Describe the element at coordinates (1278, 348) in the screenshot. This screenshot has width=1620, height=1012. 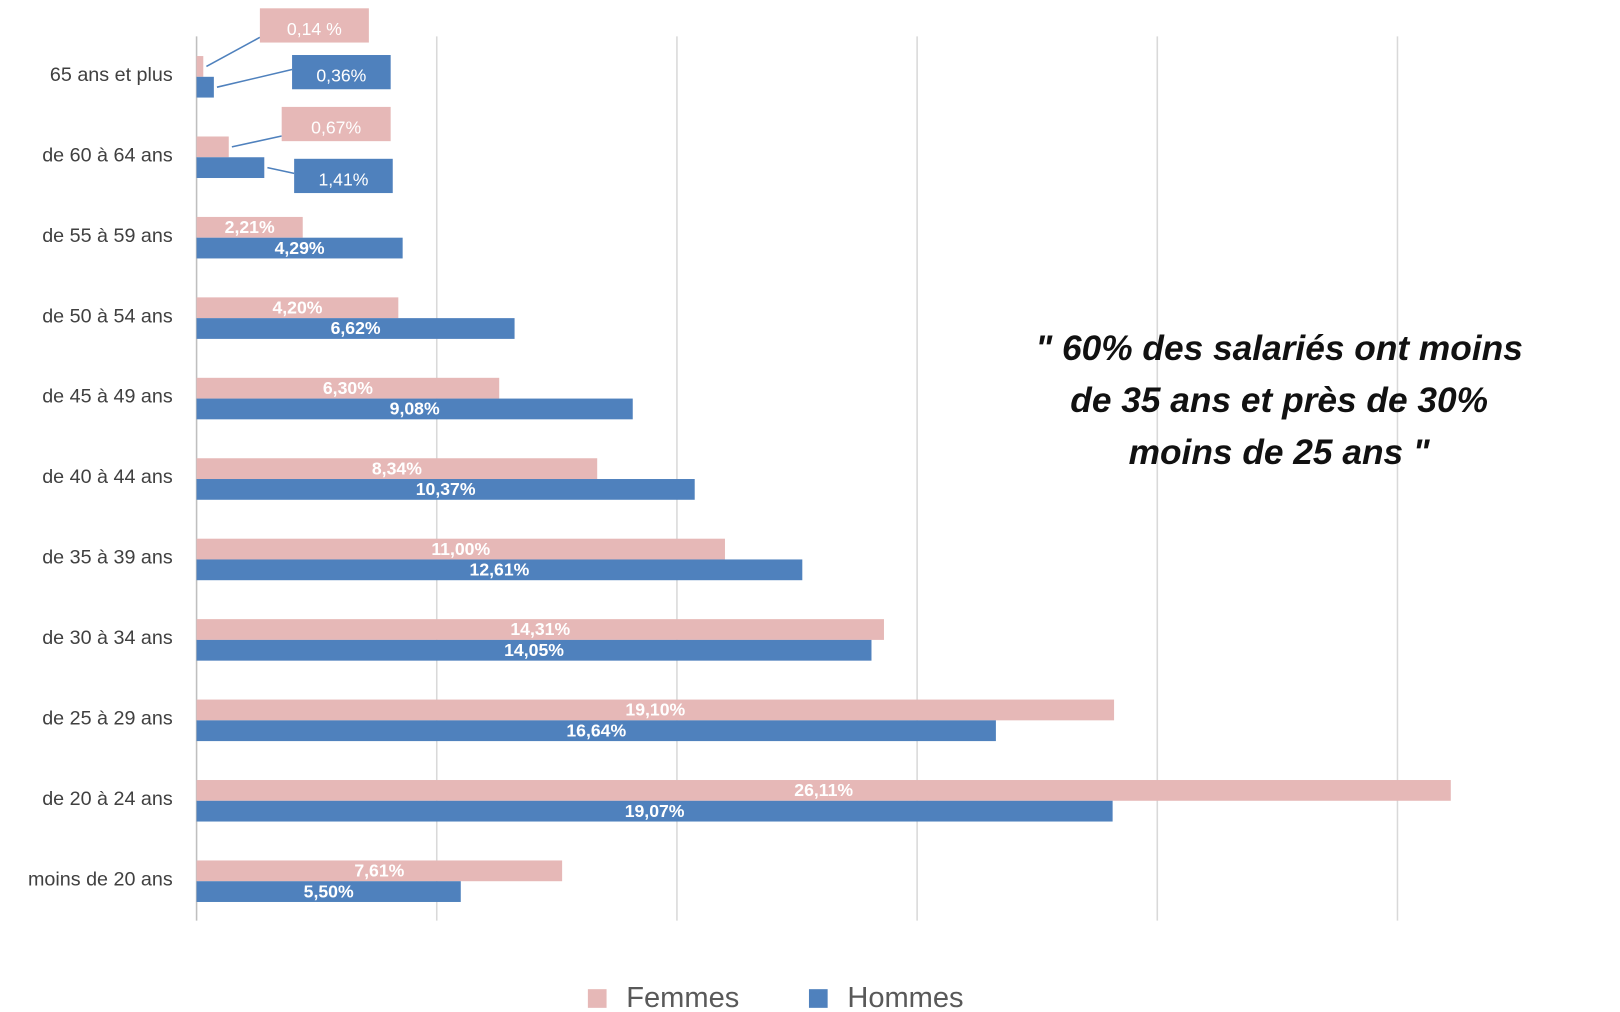
I see `annotation: " 60% des salariés ont moins` at that location.